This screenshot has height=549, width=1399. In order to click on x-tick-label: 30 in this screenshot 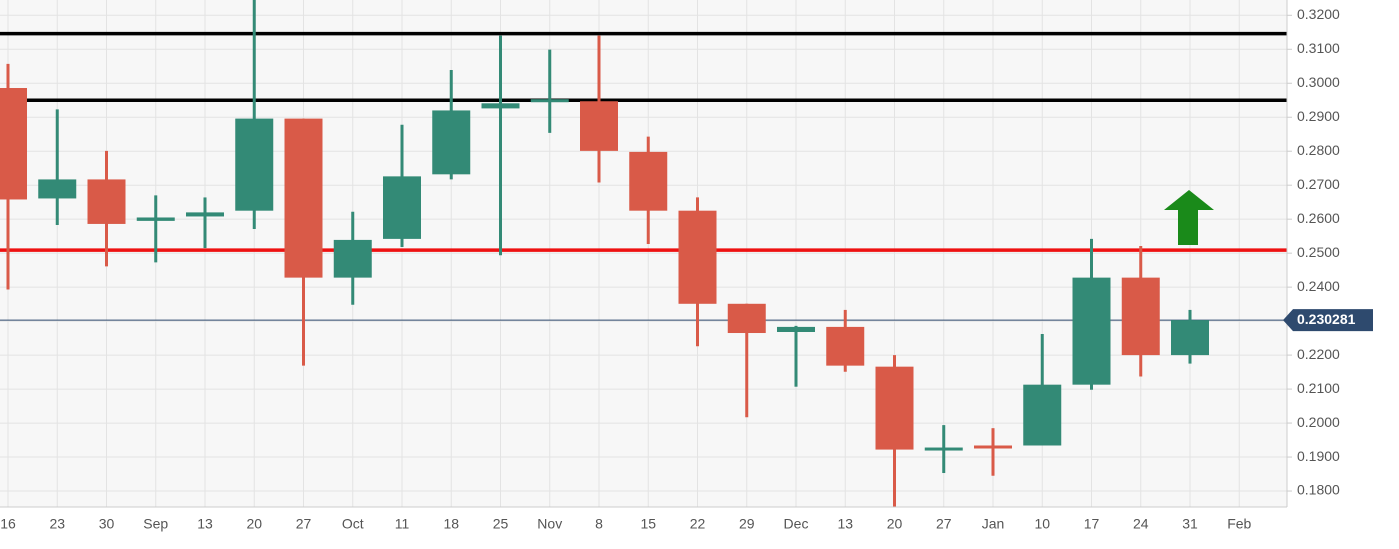, I will do `click(107, 524)`.